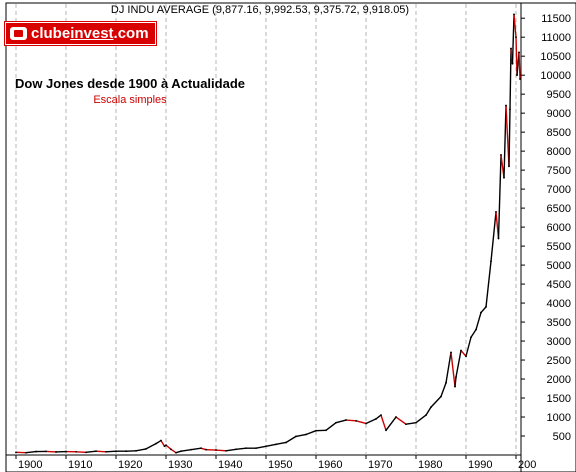 The image size is (576, 472). Describe the element at coordinates (90, 33) in the screenshot. I see `logo-text: clubeinvest.com` at that location.